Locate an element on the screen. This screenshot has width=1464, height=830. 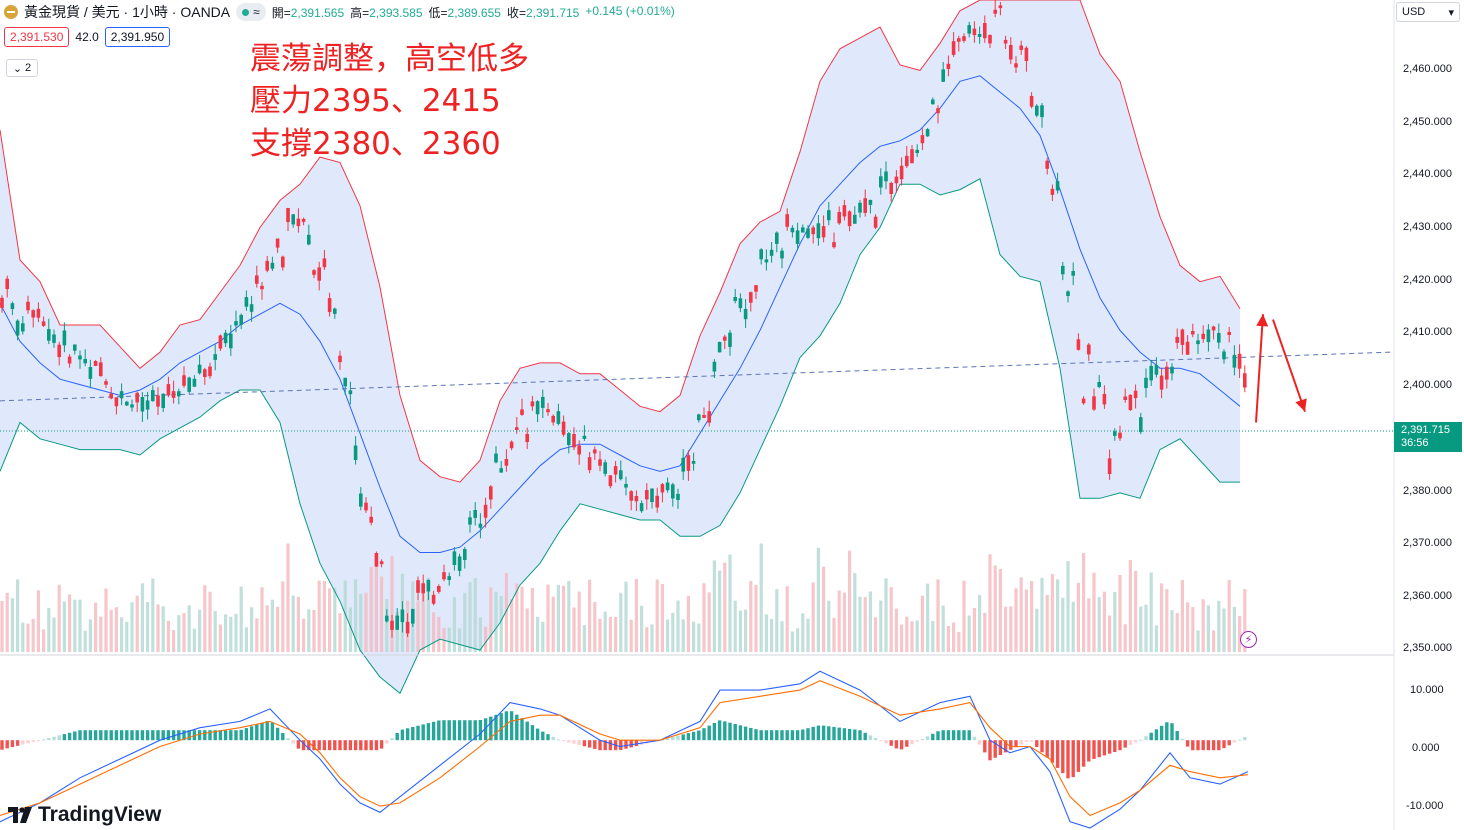
signal-line is located at coordinates (624, 748).